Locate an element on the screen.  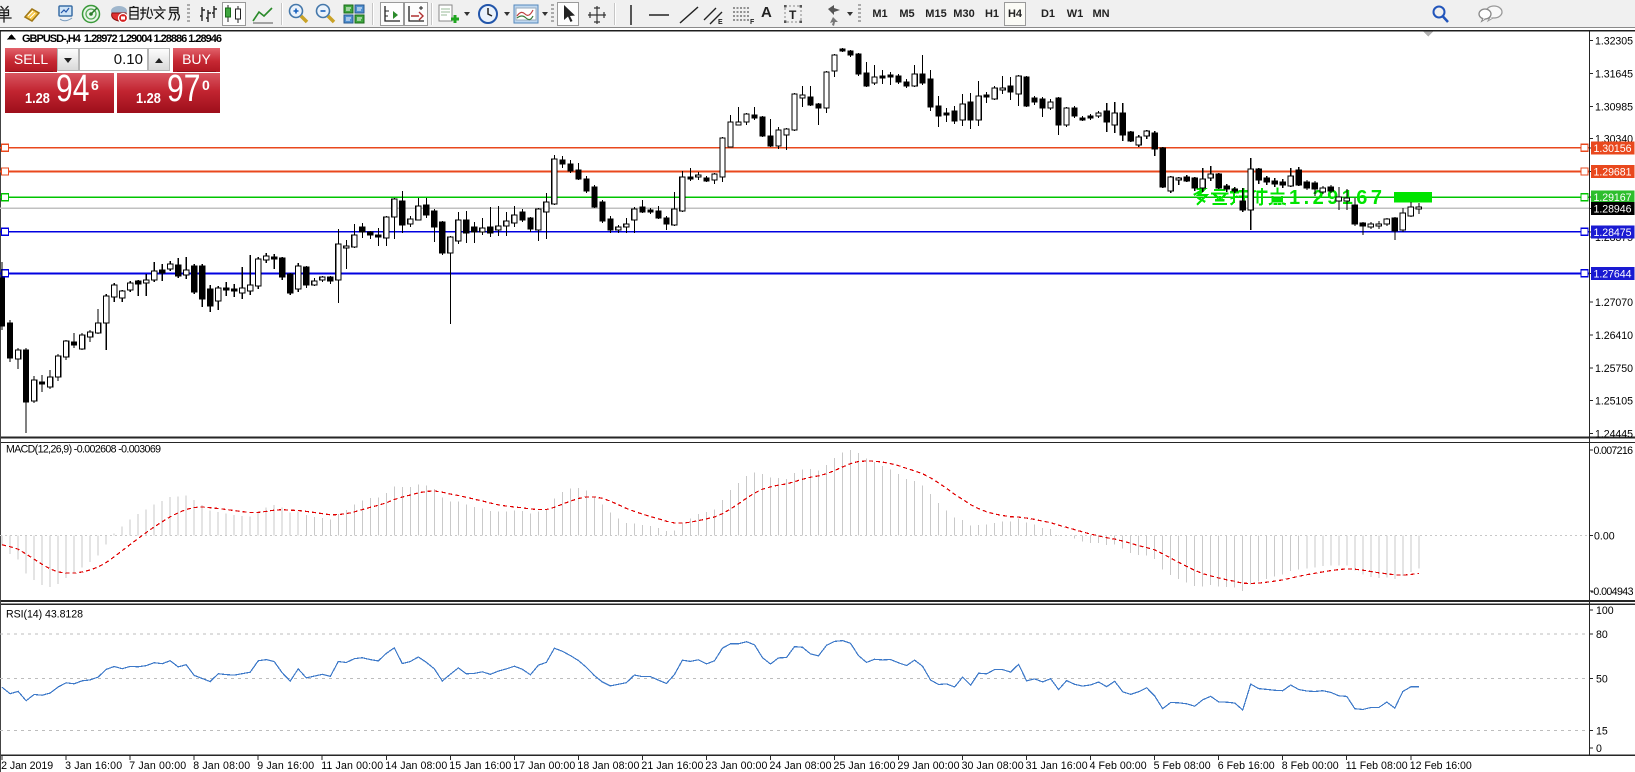
svg-text: 2 Jan 2019 is located at coordinates (27, 766).